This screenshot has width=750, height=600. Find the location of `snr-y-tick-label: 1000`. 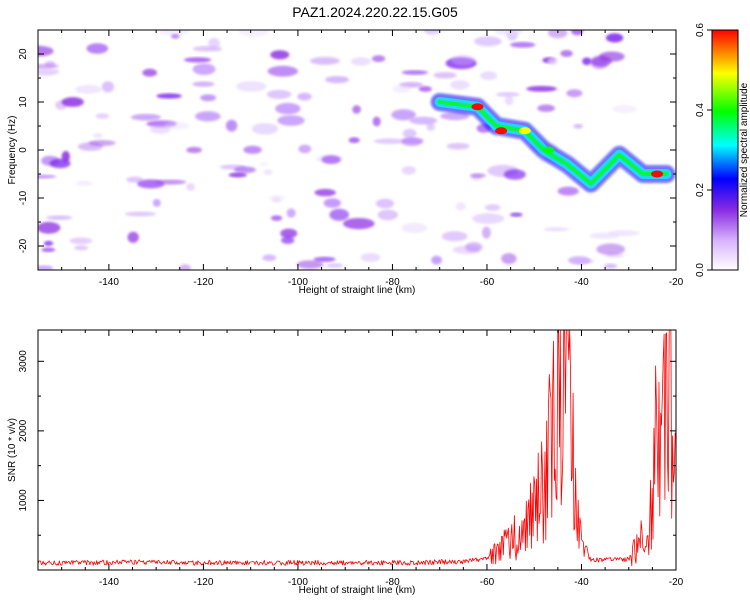

snr-y-tick-label: 1000 is located at coordinates (23, 500).